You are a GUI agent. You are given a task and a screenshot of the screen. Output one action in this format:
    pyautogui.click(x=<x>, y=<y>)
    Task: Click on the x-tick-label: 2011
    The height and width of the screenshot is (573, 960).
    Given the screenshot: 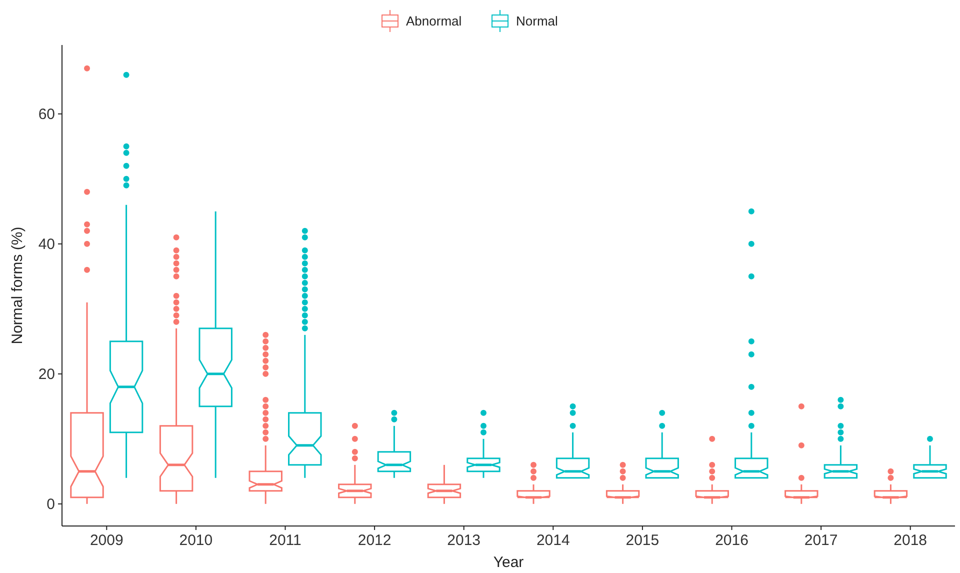 What is the action you would take?
    pyautogui.click(x=285, y=540)
    